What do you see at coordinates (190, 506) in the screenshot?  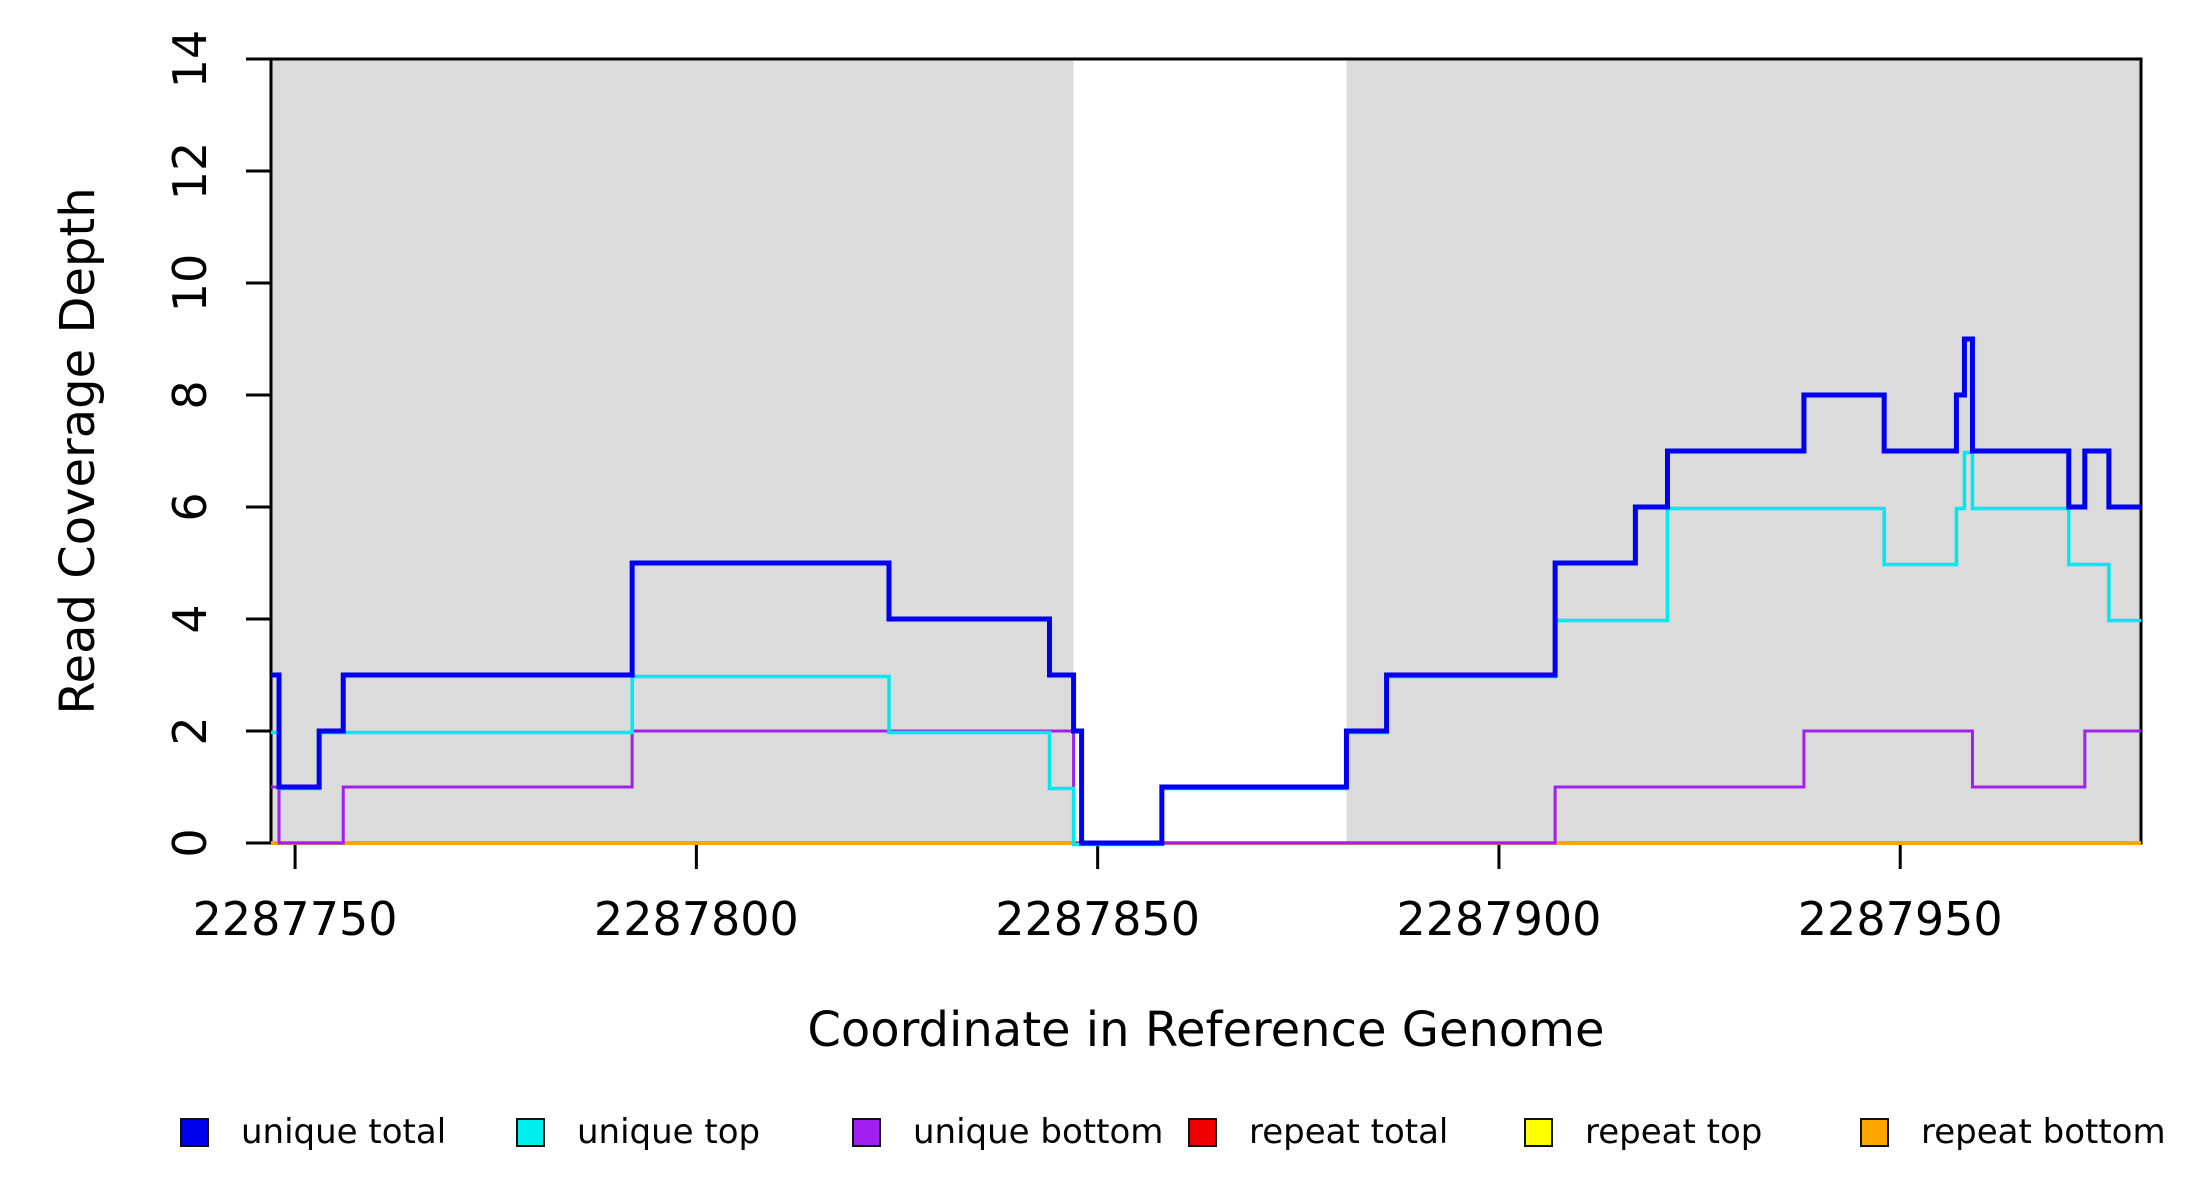 I see `y-tick-label: 6` at bounding box center [190, 506].